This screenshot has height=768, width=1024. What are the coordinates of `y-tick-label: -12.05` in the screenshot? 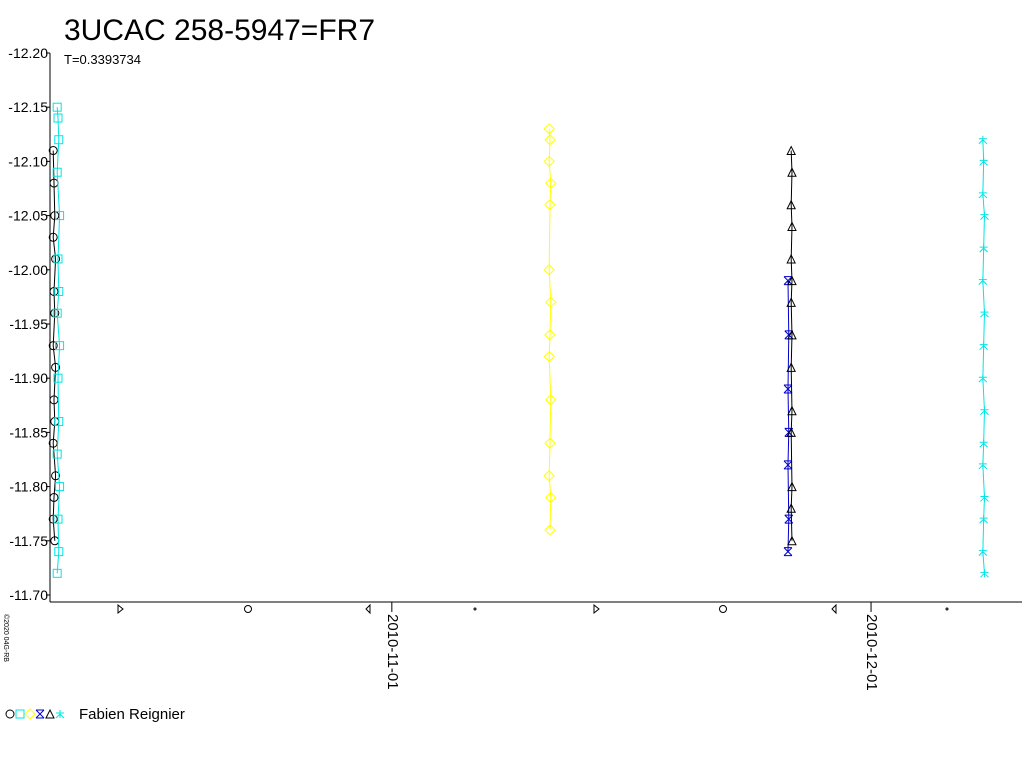 It's located at (28, 216).